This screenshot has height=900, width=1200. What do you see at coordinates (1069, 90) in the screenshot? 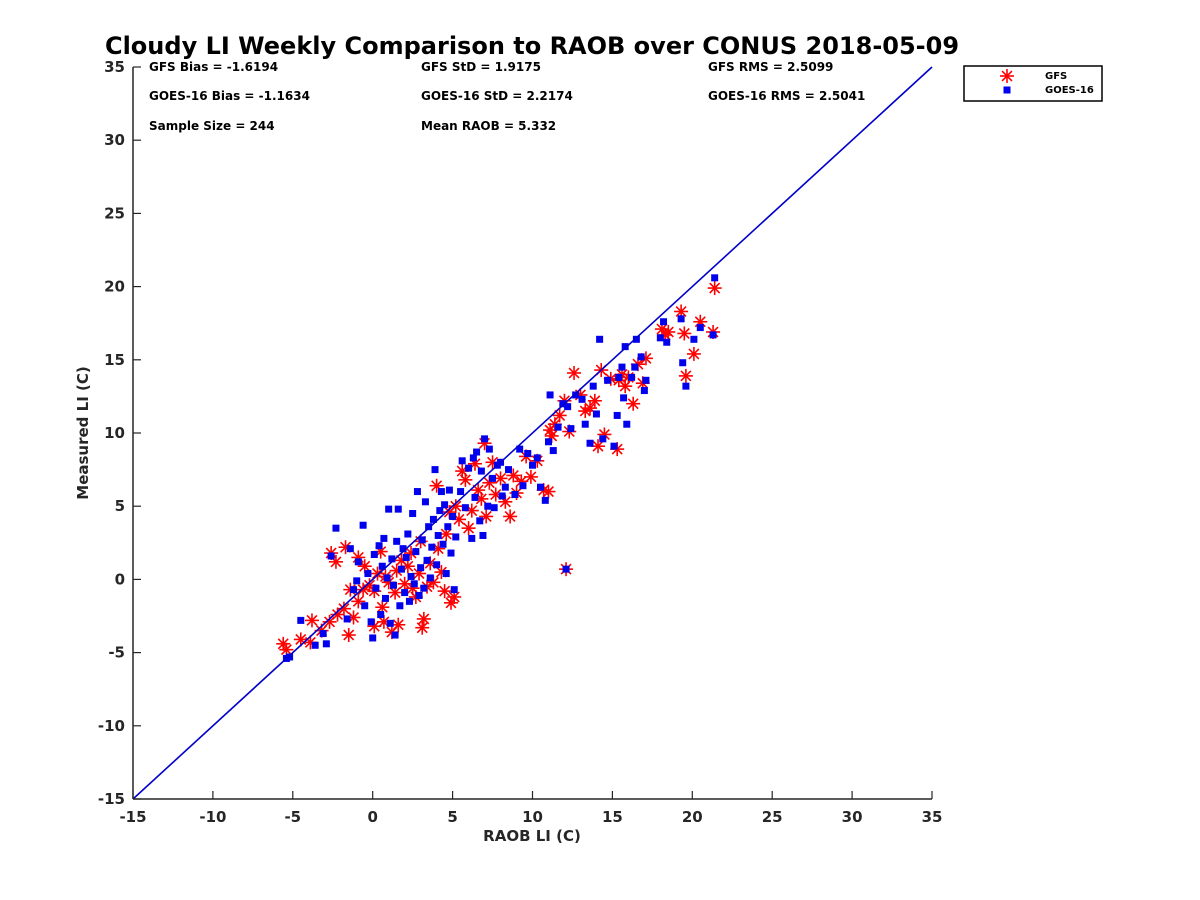
I see `legend-goes16-label: GOES-16` at bounding box center [1069, 90].